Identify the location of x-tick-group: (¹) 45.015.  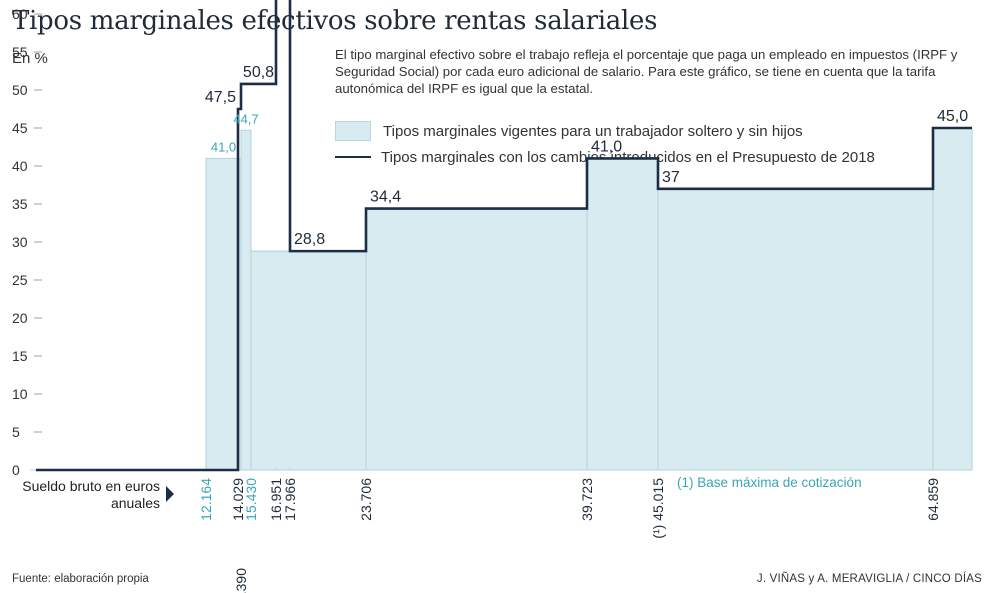
(658, 508).